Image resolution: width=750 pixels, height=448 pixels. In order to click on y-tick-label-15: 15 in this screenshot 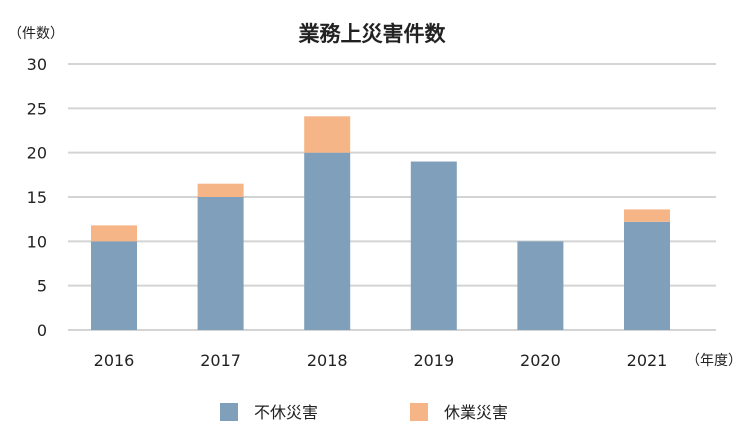, I will do `click(37, 197)`.